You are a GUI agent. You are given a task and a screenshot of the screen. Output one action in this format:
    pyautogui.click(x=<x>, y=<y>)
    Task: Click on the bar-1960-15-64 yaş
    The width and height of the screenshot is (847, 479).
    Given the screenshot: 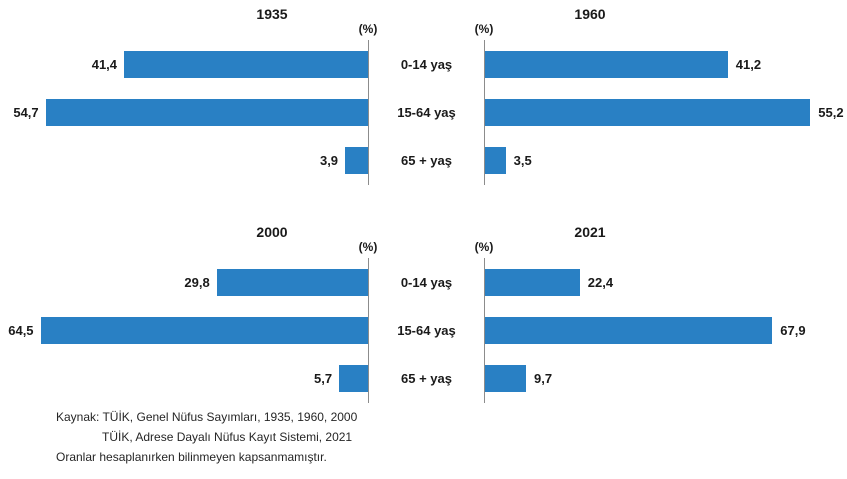 What is the action you would take?
    pyautogui.click(x=648, y=112)
    